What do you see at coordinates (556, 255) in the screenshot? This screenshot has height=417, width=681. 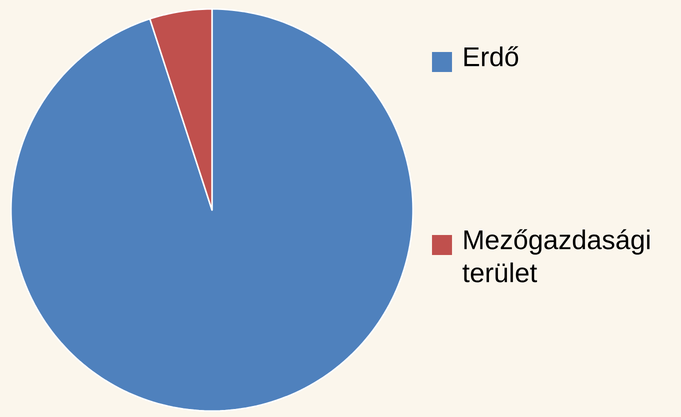 I see `legend-label: Mezőgazdasági terület` at bounding box center [556, 255].